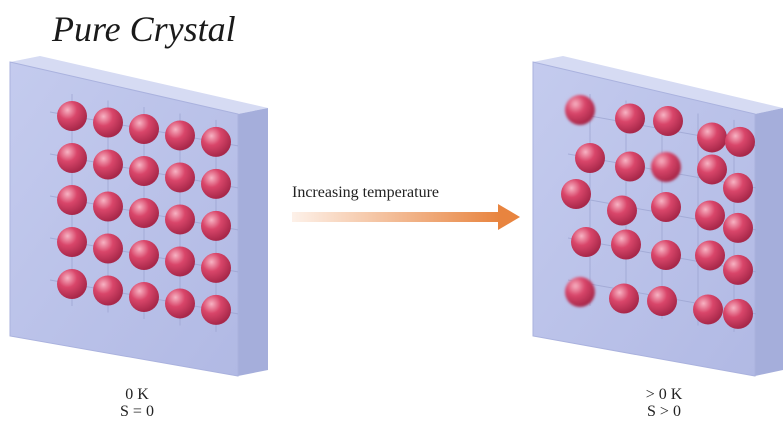 The height and width of the screenshot is (430, 783). I want to click on right-temperature: > 0 K, so click(664, 394).